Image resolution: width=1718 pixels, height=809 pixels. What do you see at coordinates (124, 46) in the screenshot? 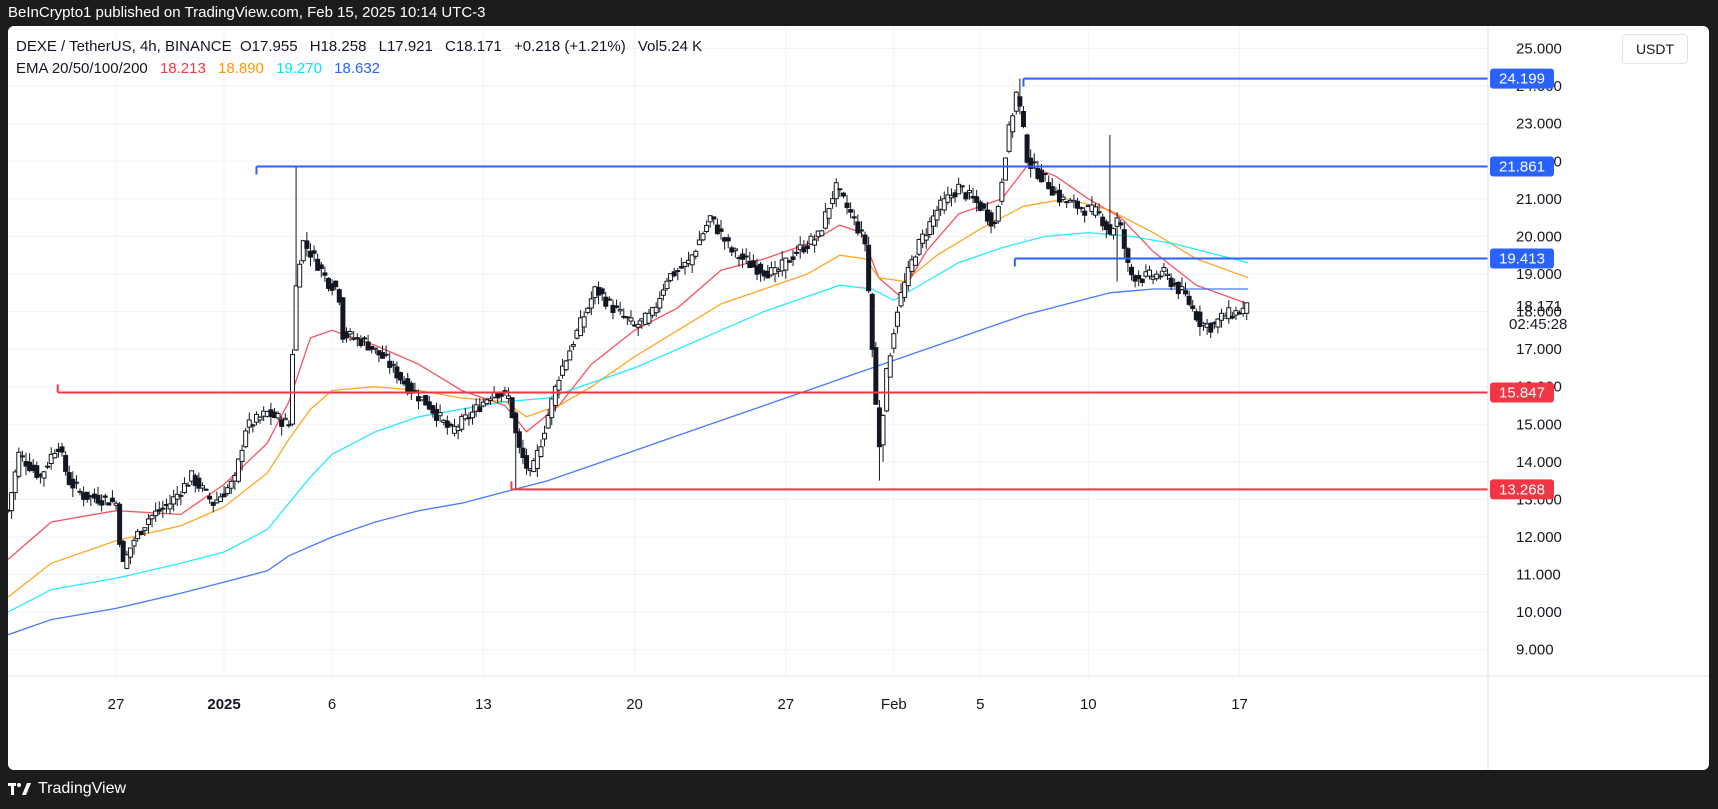
I see `symbol-label: DEXE / TetherUS, 4h, BINANCE` at bounding box center [124, 46].